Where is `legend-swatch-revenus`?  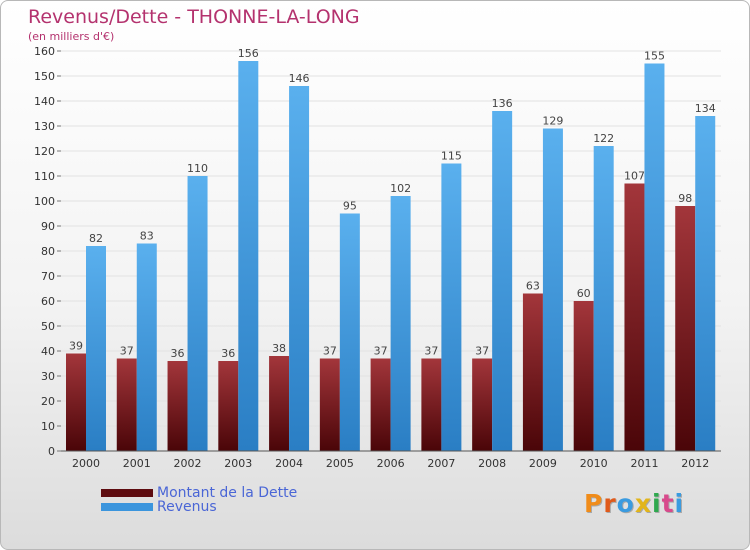
legend-swatch-revenus is located at coordinates (127, 507).